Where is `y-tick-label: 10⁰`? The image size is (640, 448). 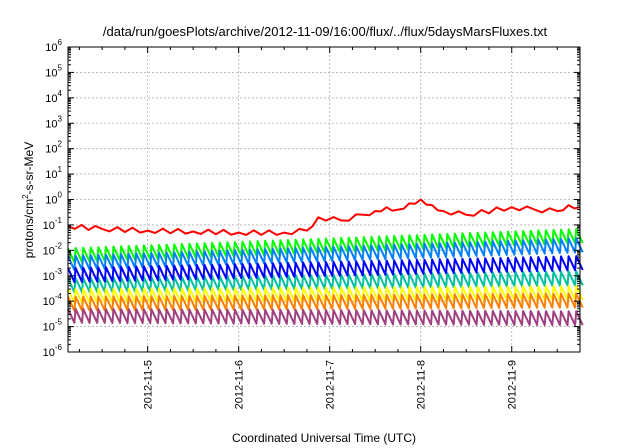 y-tick-label: 10⁰ is located at coordinates (53, 199).